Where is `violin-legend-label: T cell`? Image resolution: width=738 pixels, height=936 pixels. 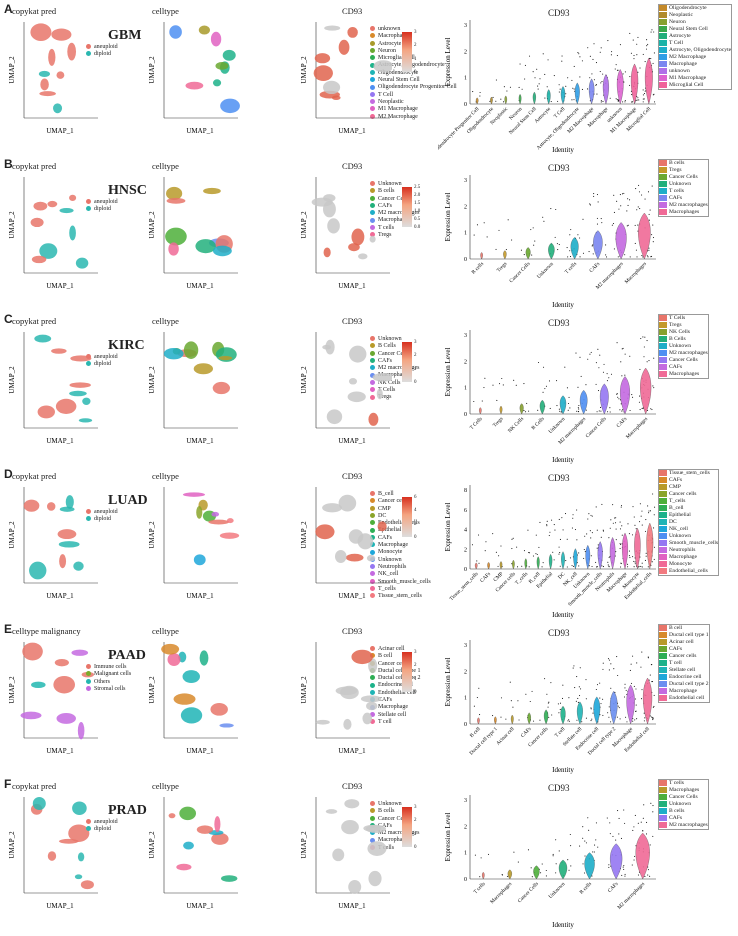
violin-legend-label: T cell is located at coordinates (675, 663).